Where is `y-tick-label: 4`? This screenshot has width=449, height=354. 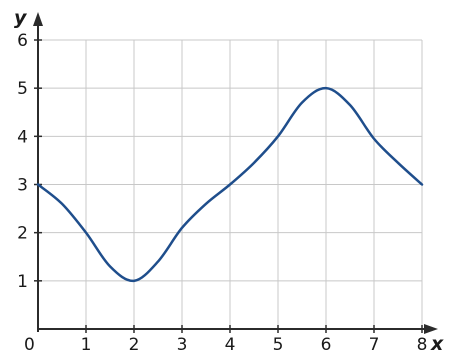 y-tick-label: 4 is located at coordinates (22, 137).